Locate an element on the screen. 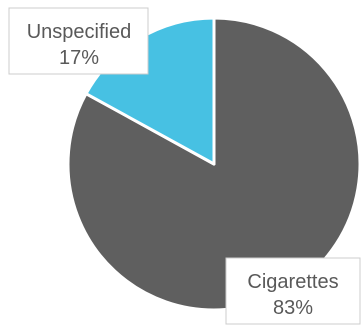 Image resolution: width=364 pixels, height=327 pixels. label-box-cigarettes is located at coordinates (293, 291).